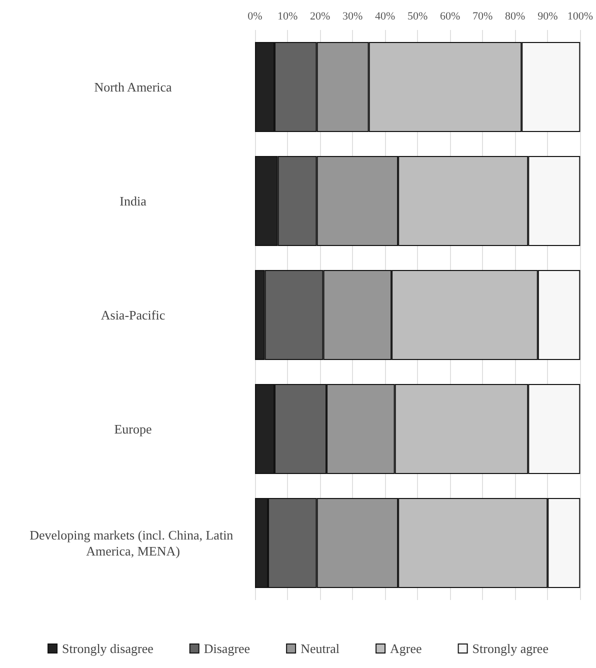  Describe the element at coordinates (352, 16) in the screenshot. I see `x-tick-label: 30%` at that location.